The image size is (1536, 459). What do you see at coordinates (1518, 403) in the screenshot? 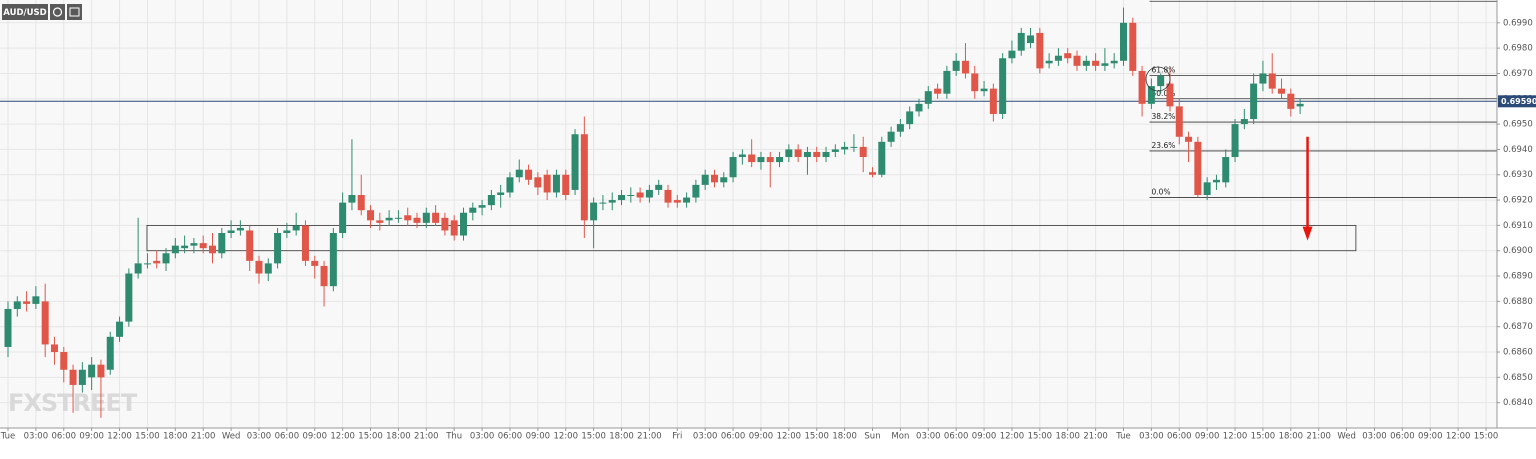
I see `y-tick-label: 0.6840` at bounding box center [1518, 403].